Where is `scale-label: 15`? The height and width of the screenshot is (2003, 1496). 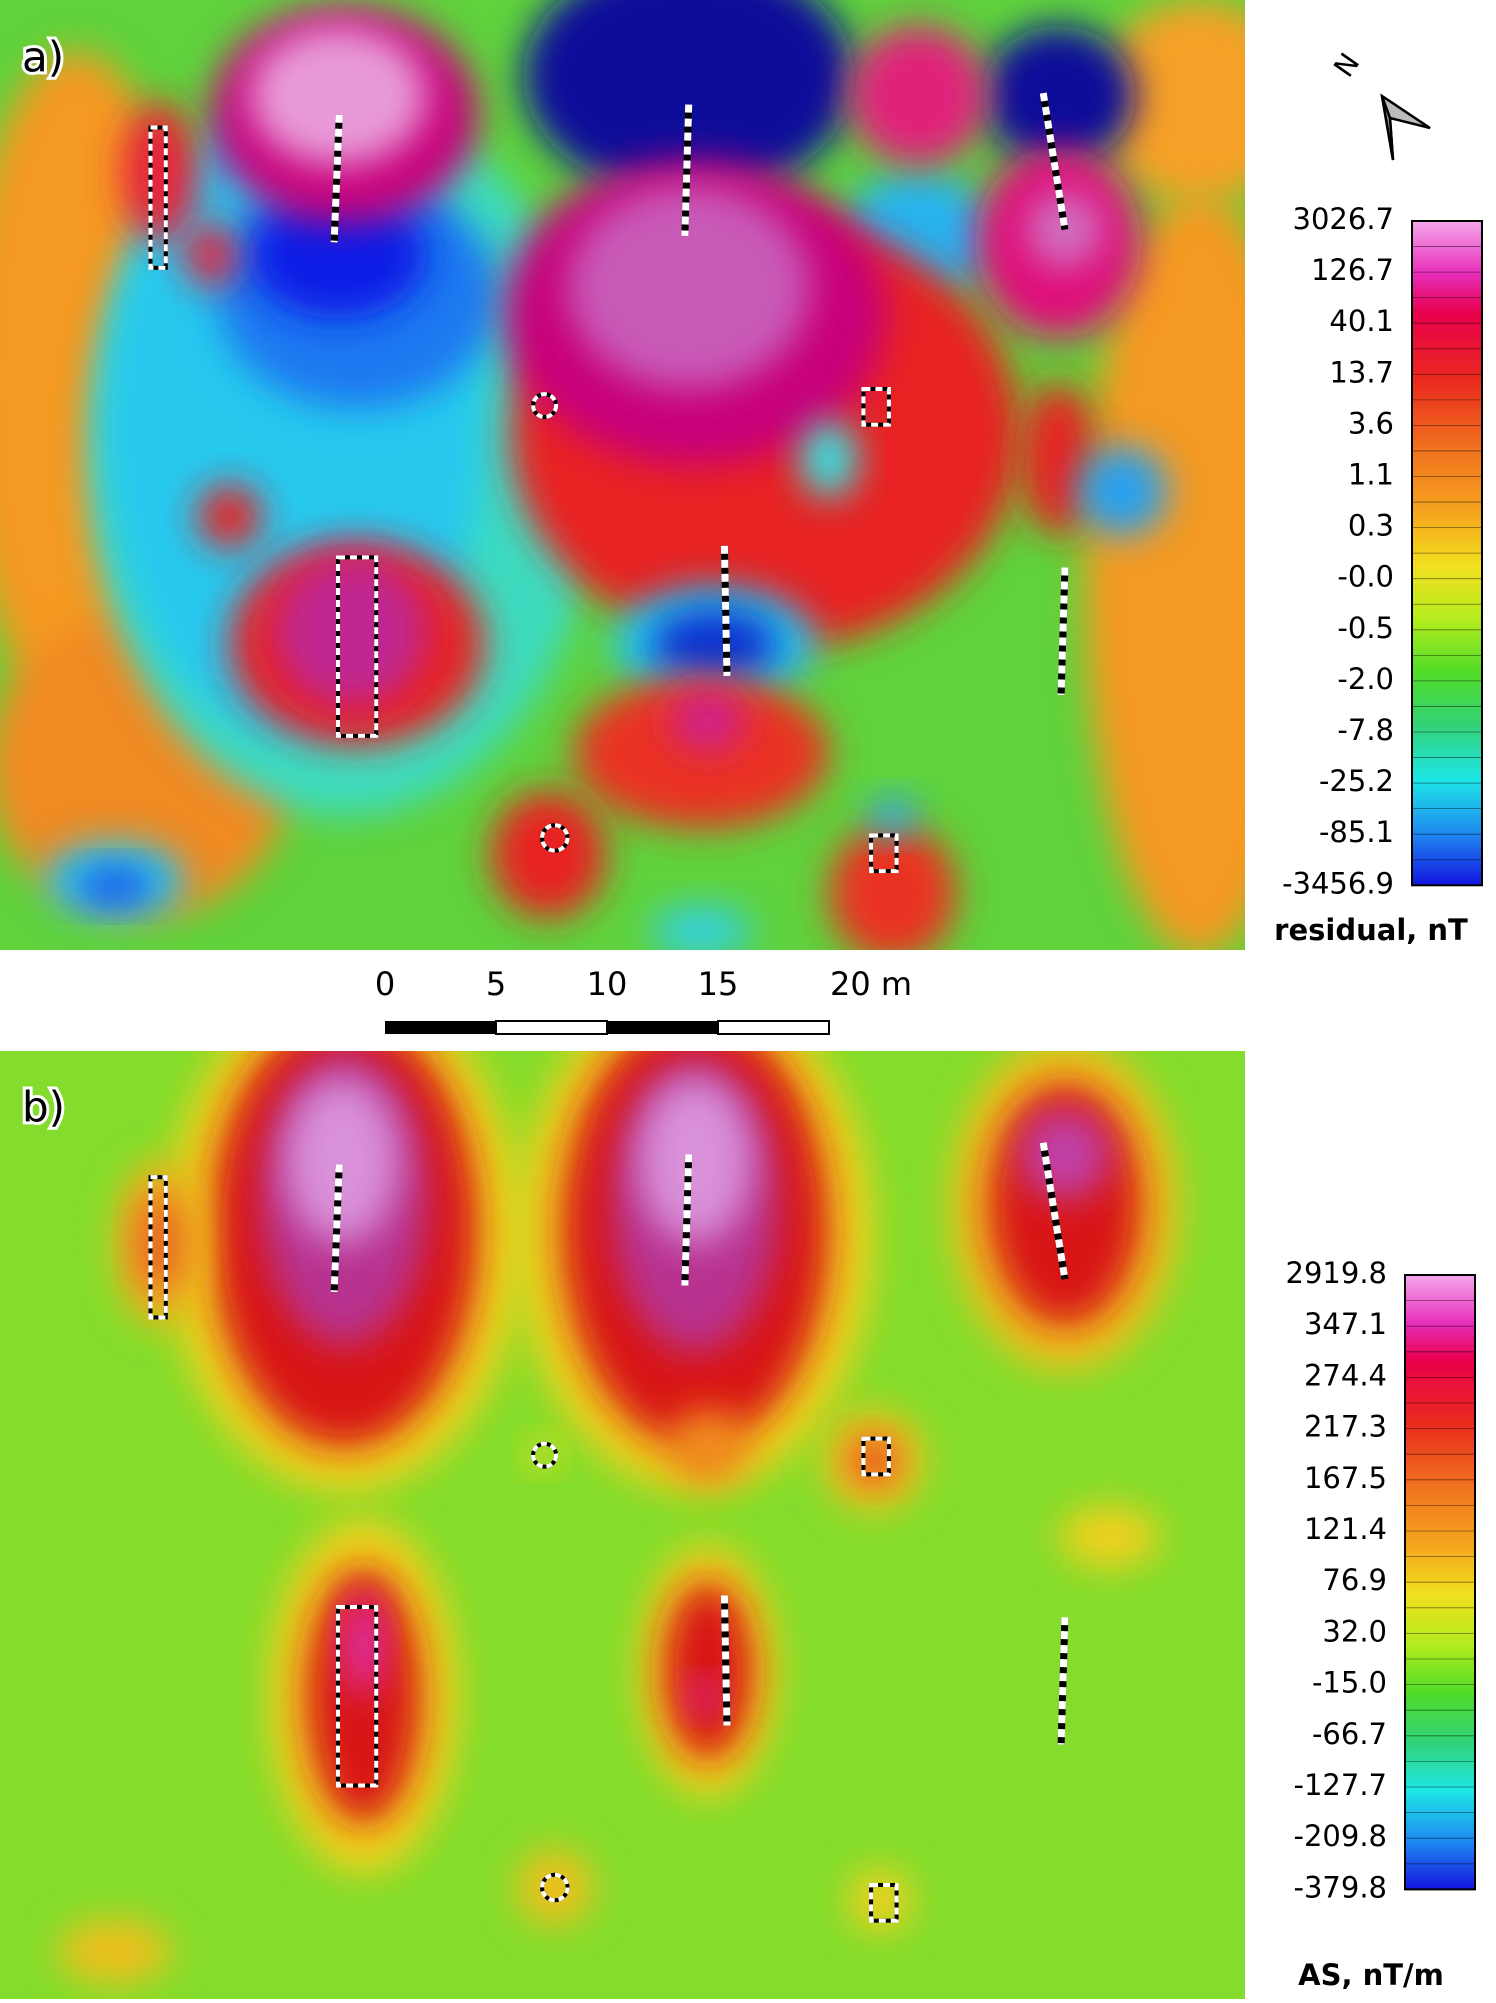
scale-label: 15 is located at coordinates (718, 984).